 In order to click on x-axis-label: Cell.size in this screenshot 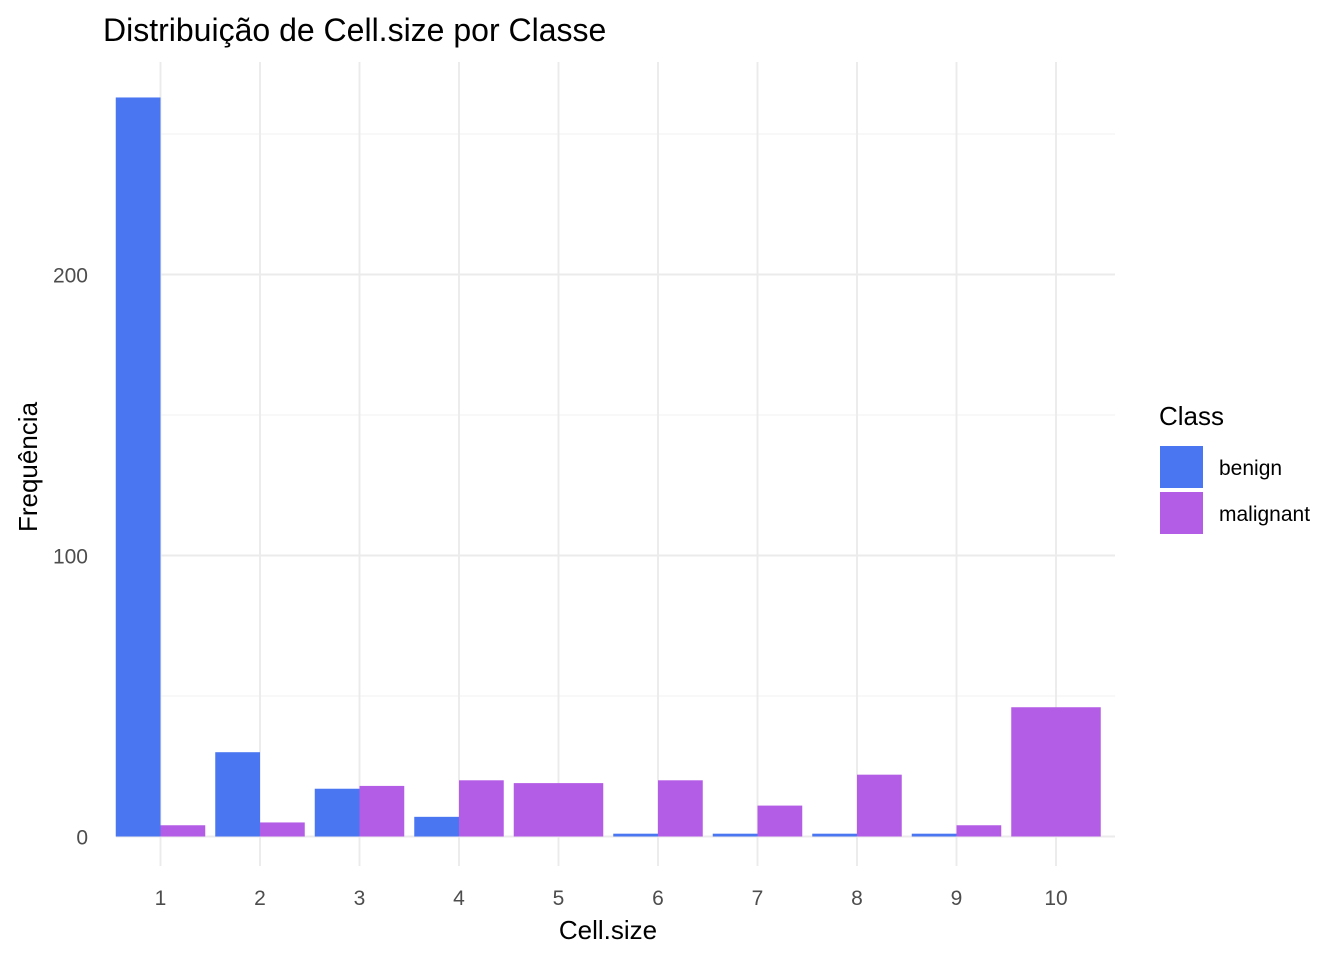, I will do `click(608, 930)`.